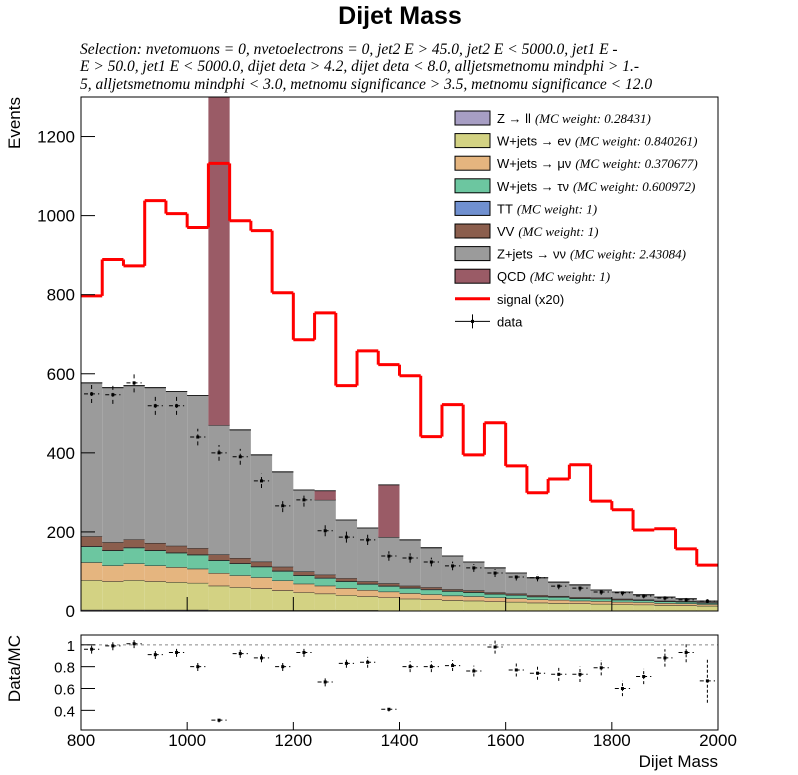 The image size is (798, 775). What do you see at coordinates (61, 295) in the screenshot?
I see `y-tick-label: 800` at bounding box center [61, 295].